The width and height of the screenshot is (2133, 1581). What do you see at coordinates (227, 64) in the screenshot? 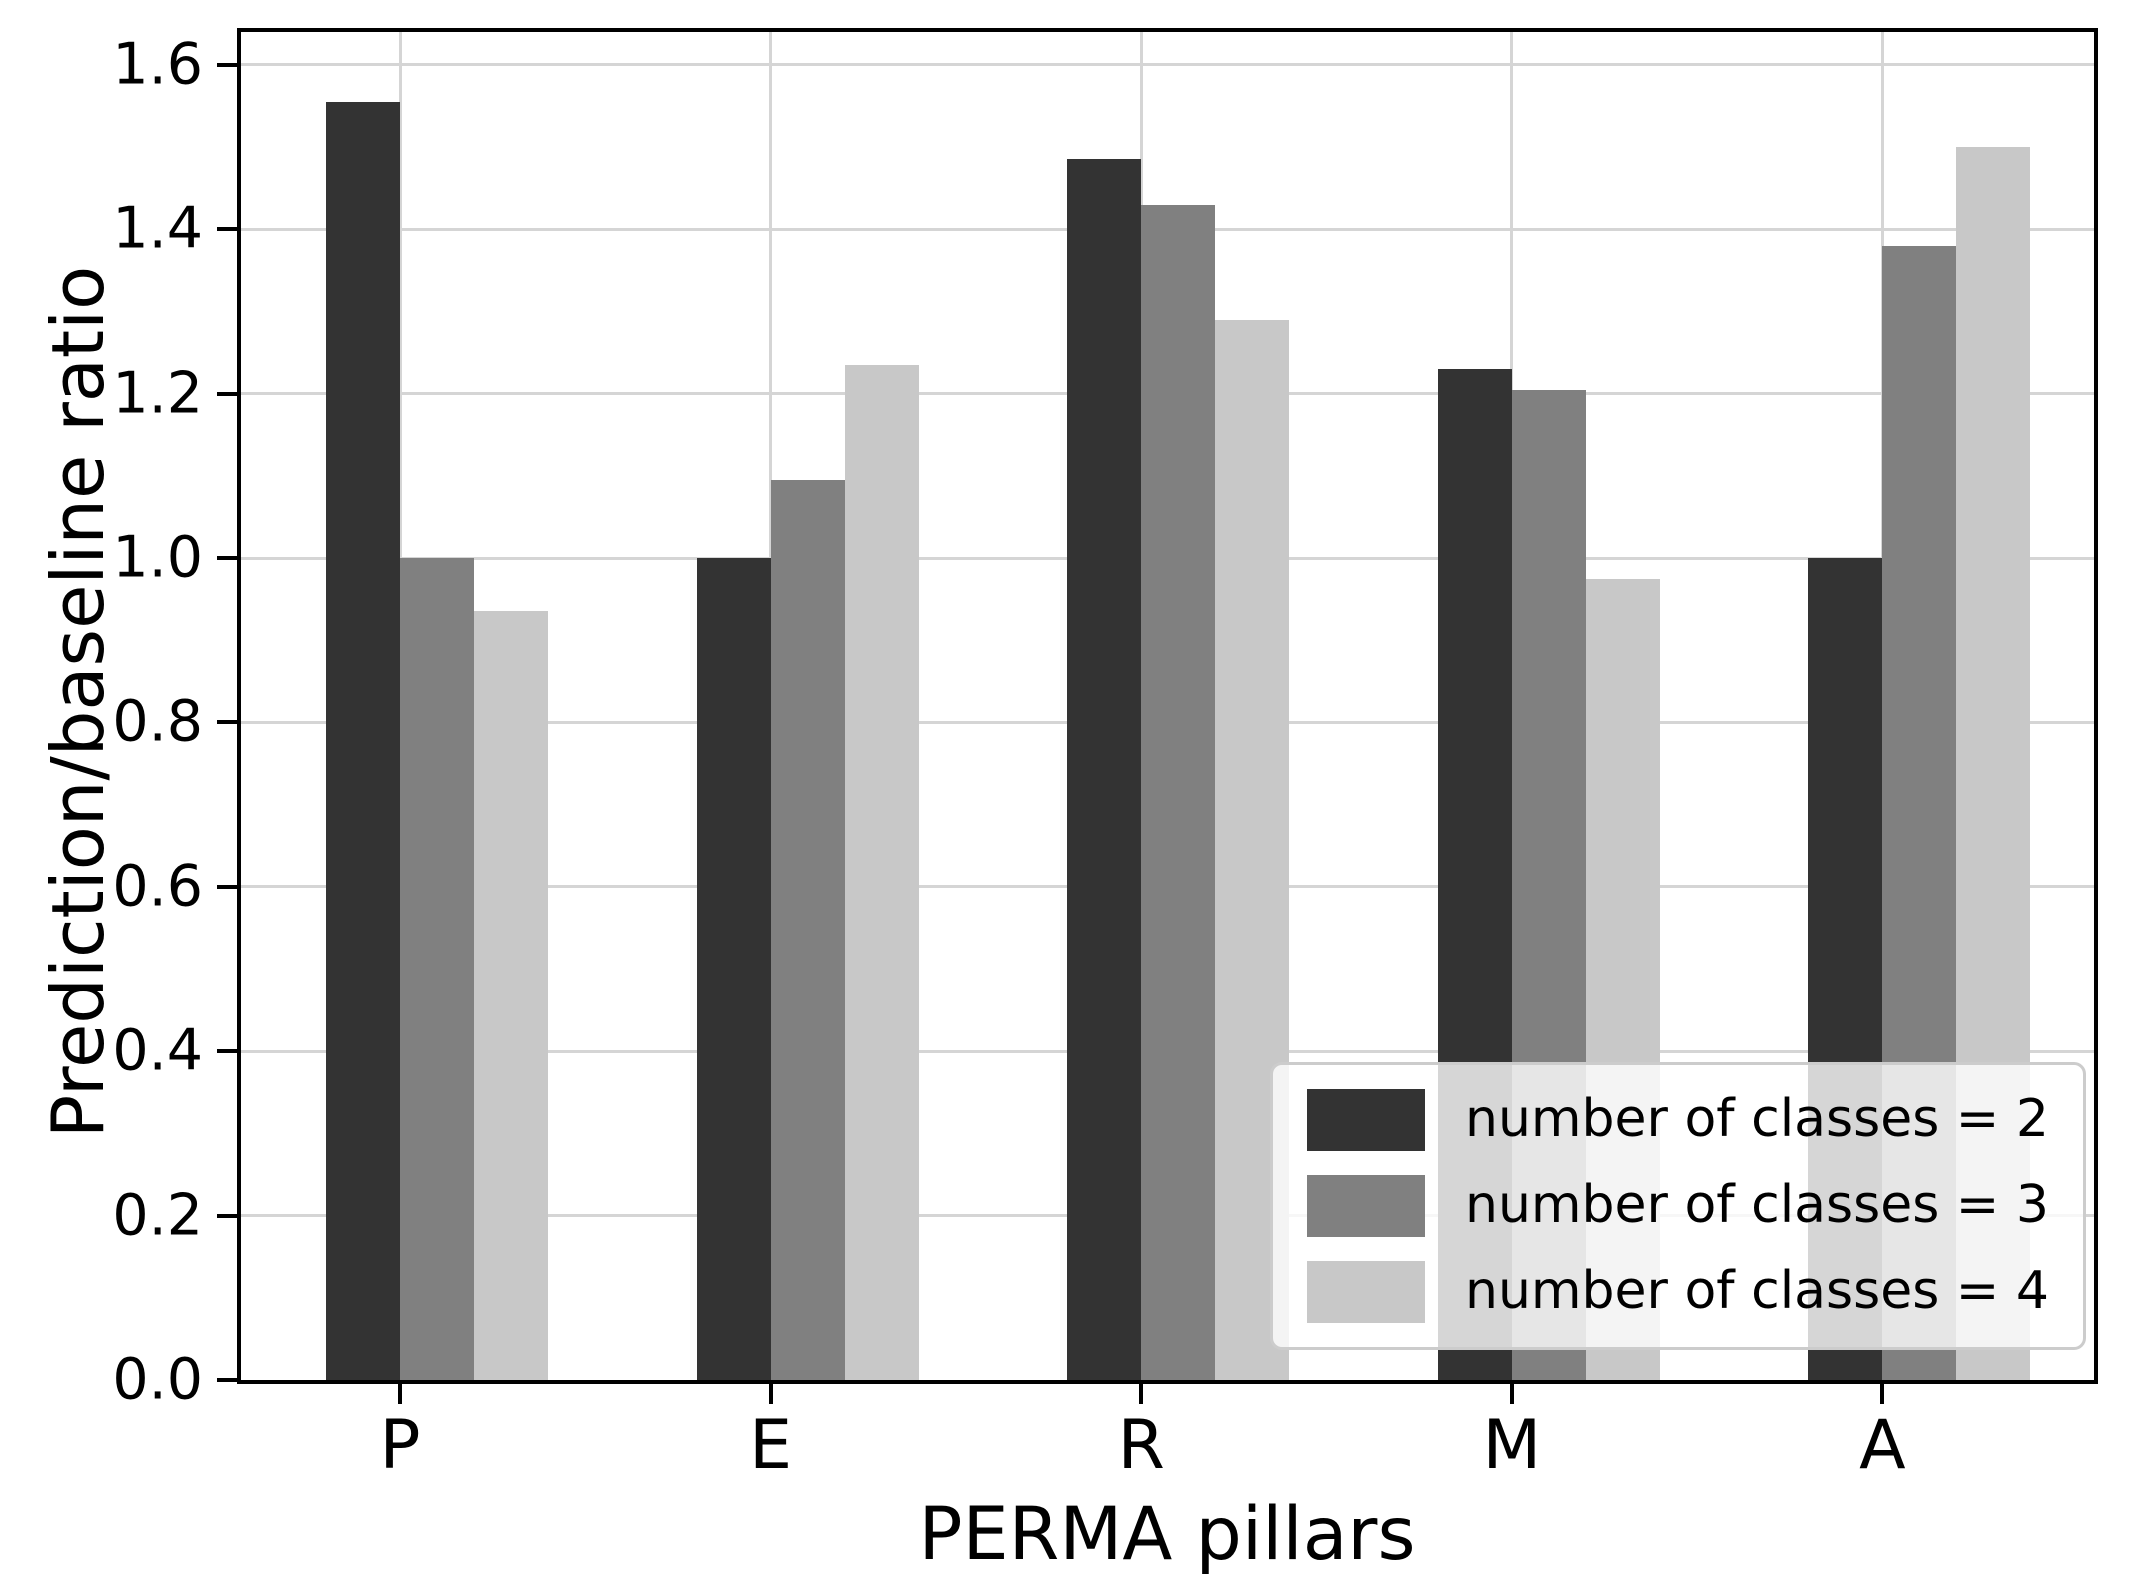
I see `y-tick-mark-1.6` at bounding box center [227, 64].